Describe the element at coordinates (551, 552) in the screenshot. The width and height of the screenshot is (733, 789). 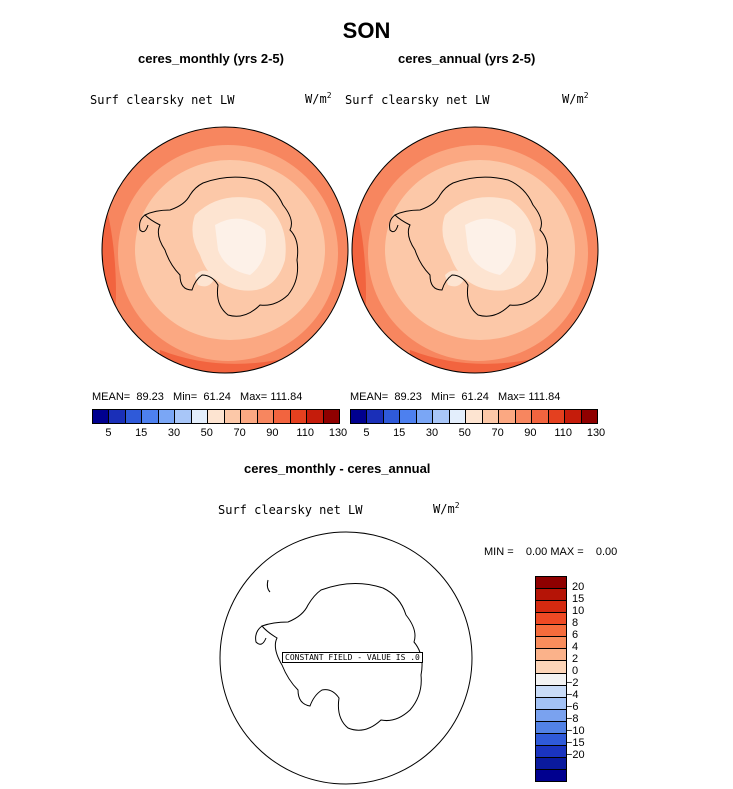
I see `diff-stats: MIN = 0.00 MAX = 0.00` at that location.